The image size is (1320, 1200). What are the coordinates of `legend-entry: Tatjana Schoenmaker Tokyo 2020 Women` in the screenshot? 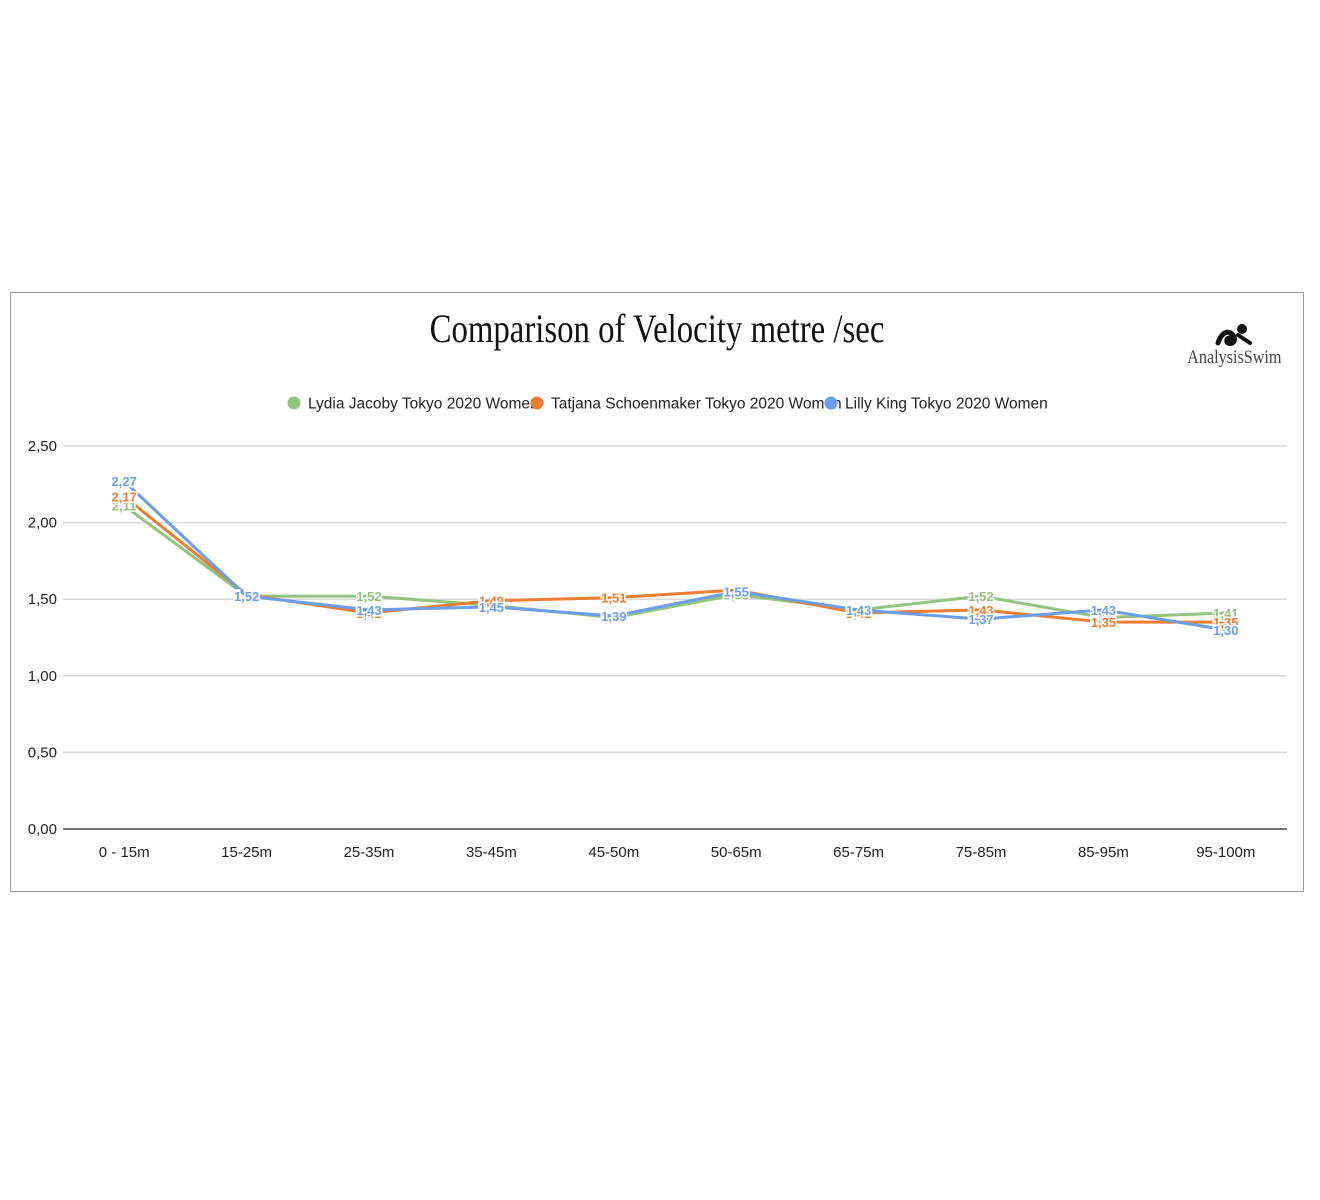 It's located at (696, 404).